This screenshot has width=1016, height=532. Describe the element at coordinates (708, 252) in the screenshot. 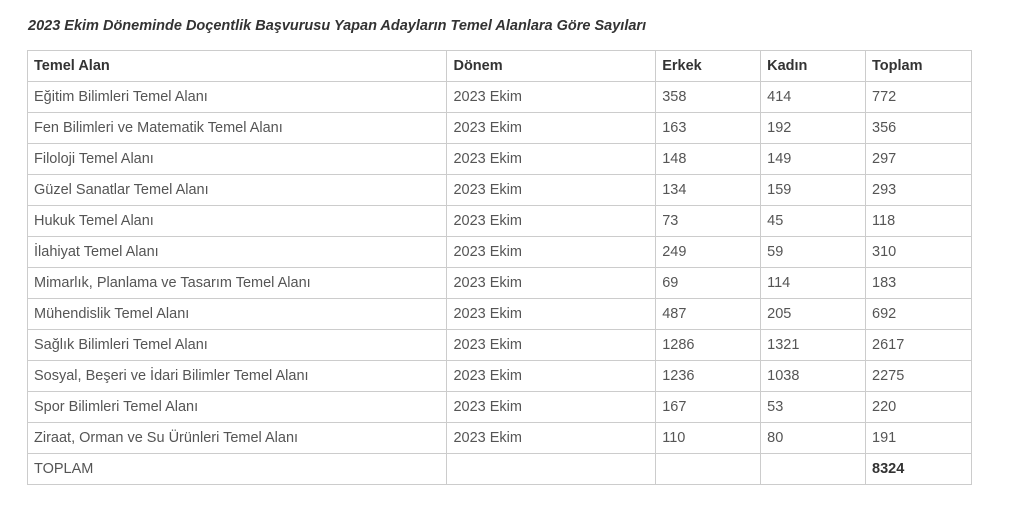

I see `cell-erkek: 249` at that location.